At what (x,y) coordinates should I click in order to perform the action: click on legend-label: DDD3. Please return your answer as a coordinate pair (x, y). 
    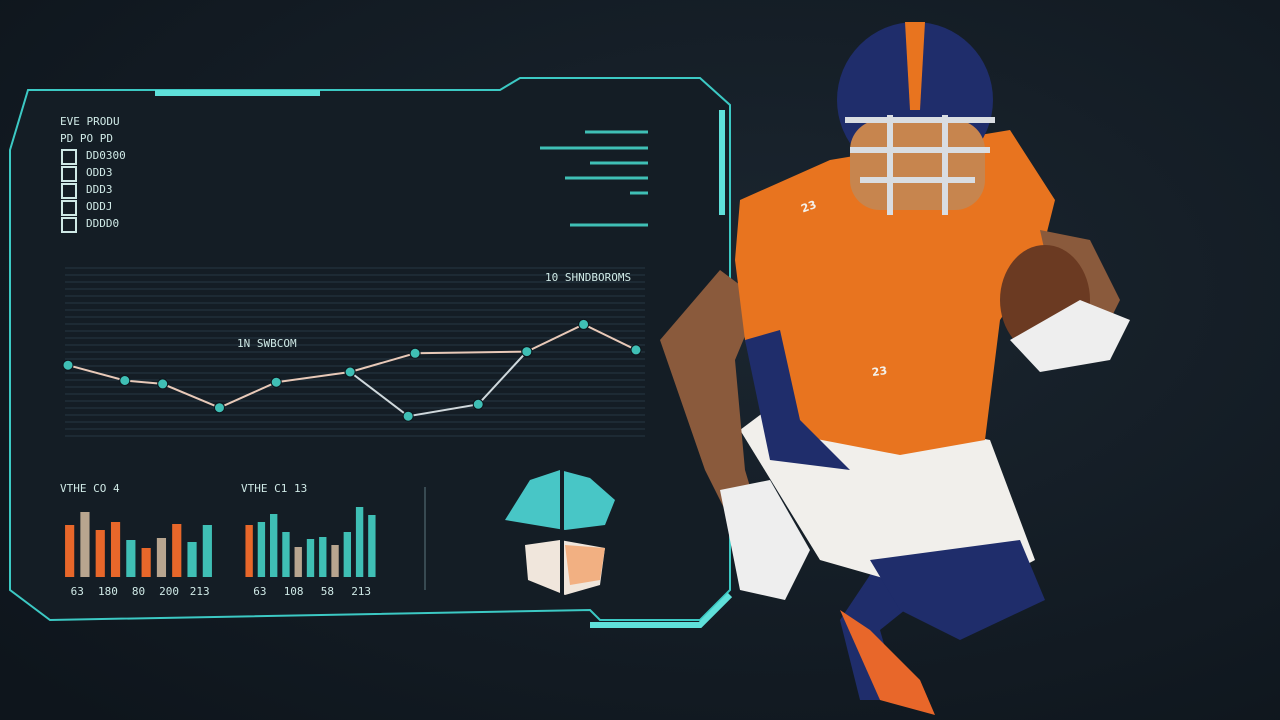
    Looking at the image, I should click on (99, 189).